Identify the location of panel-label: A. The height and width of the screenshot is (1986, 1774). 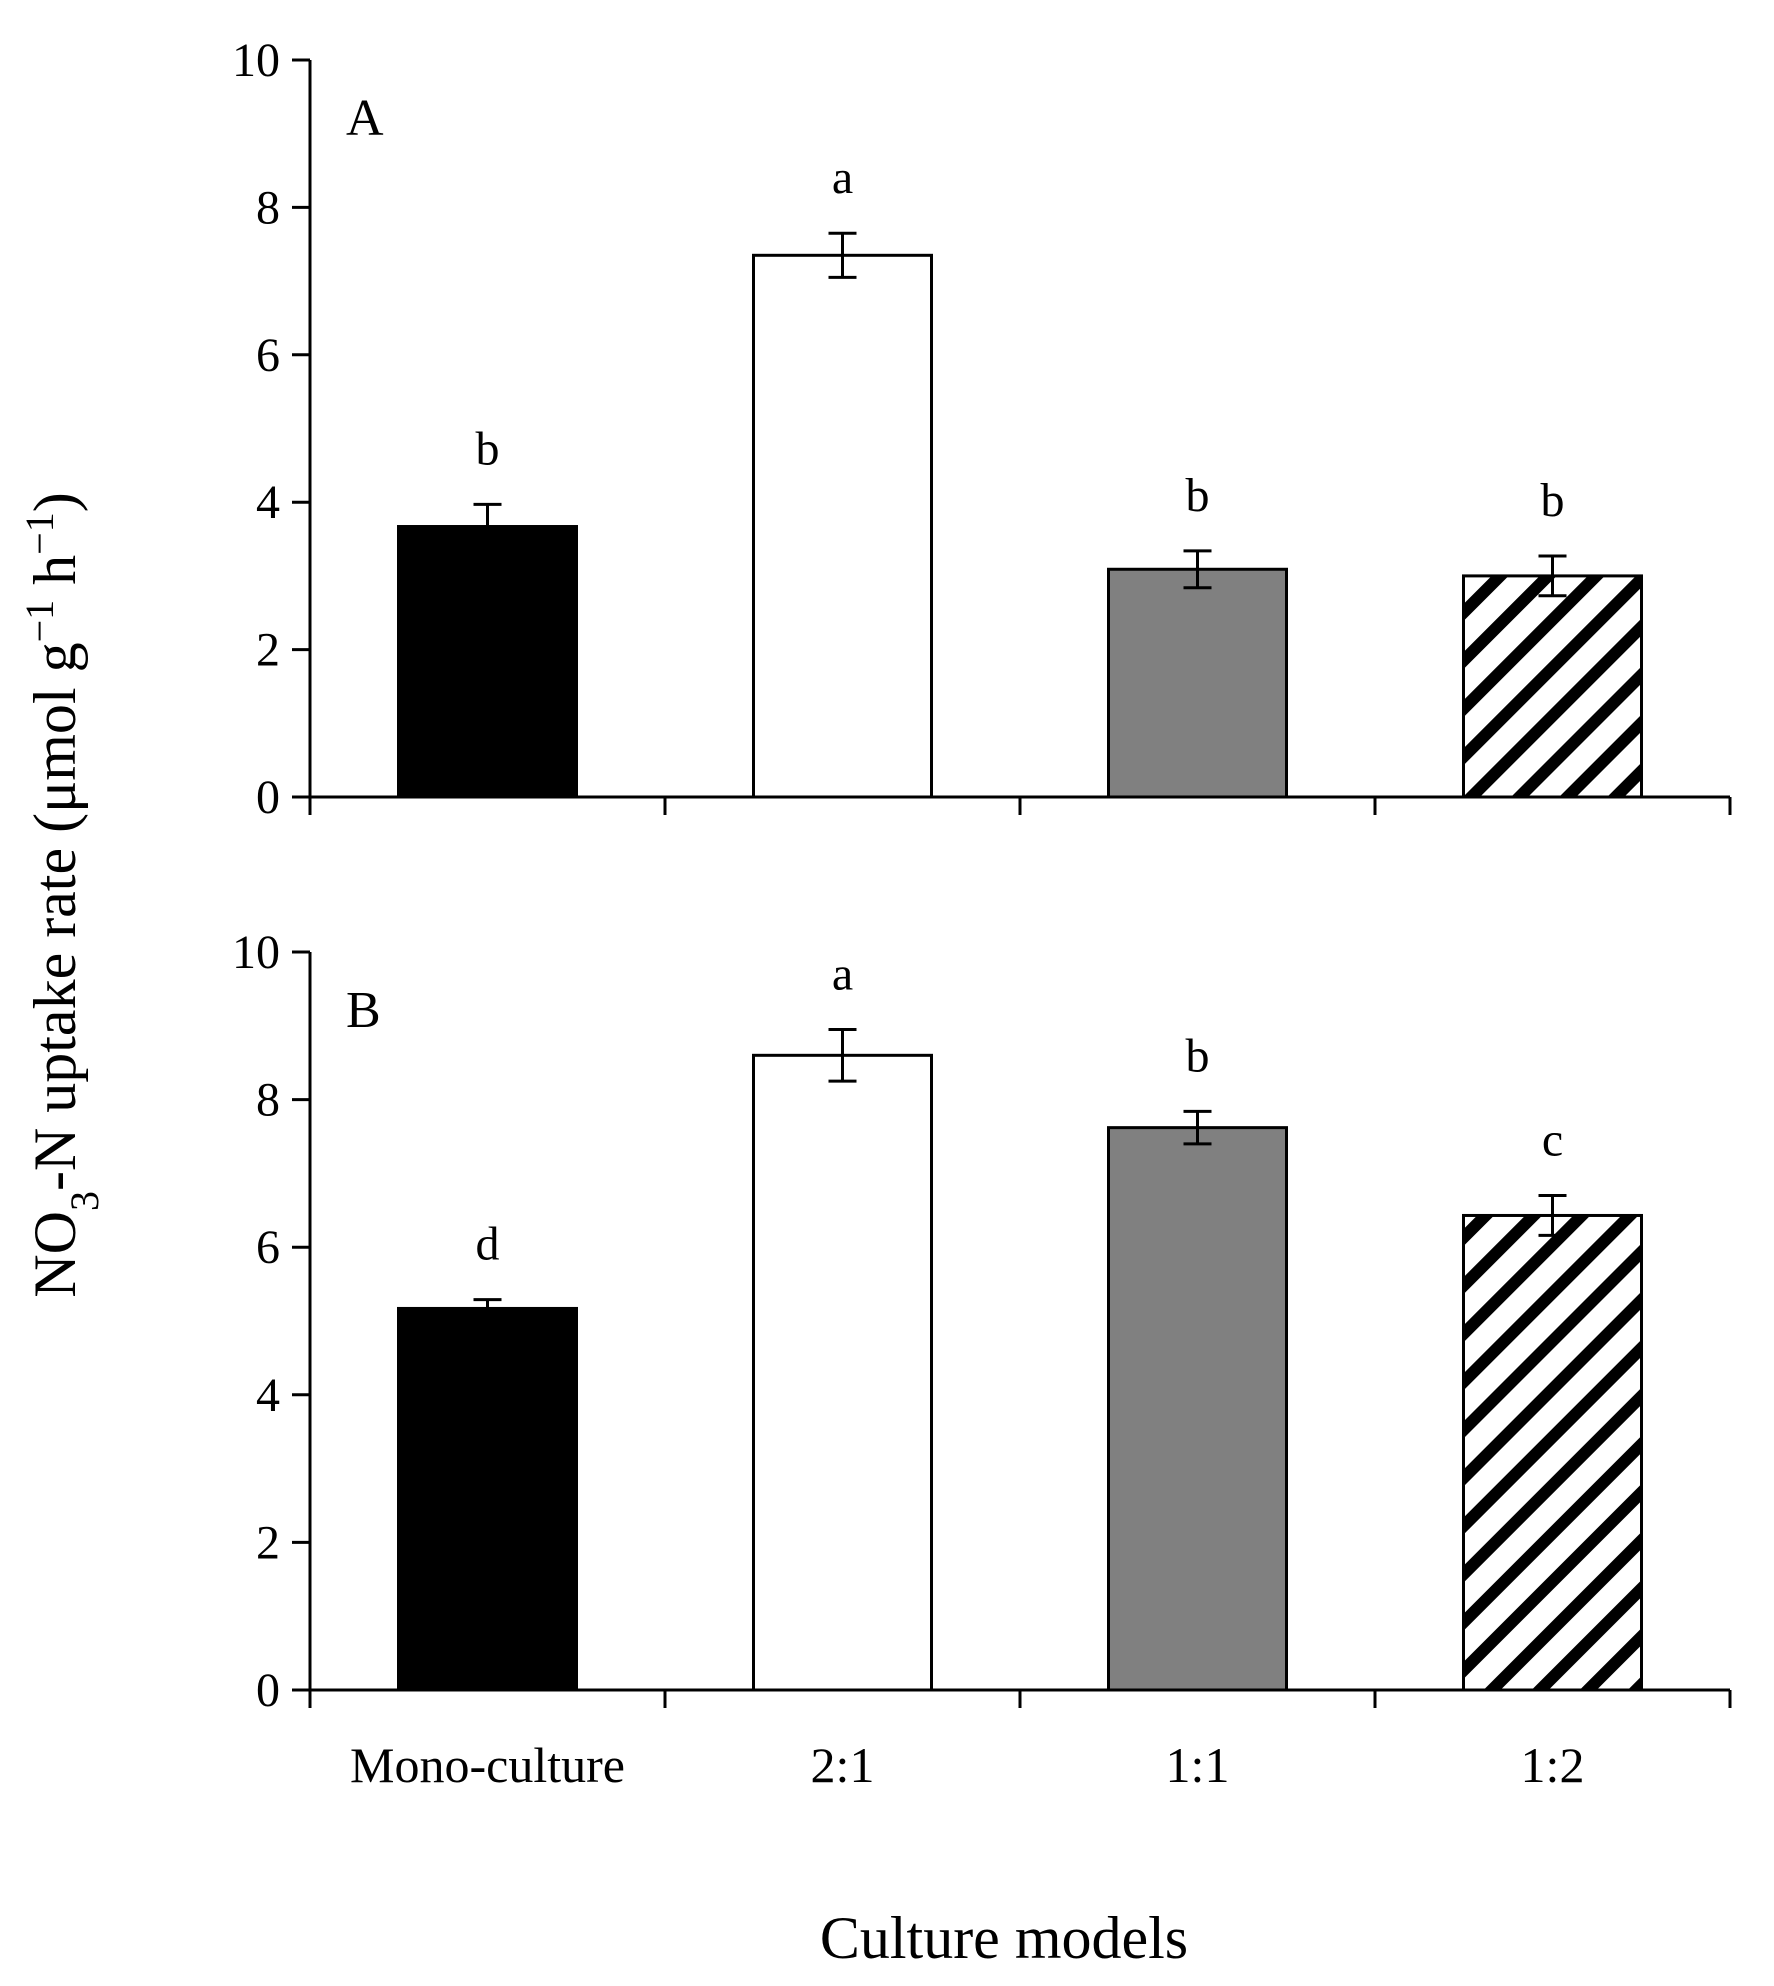
(365, 118).